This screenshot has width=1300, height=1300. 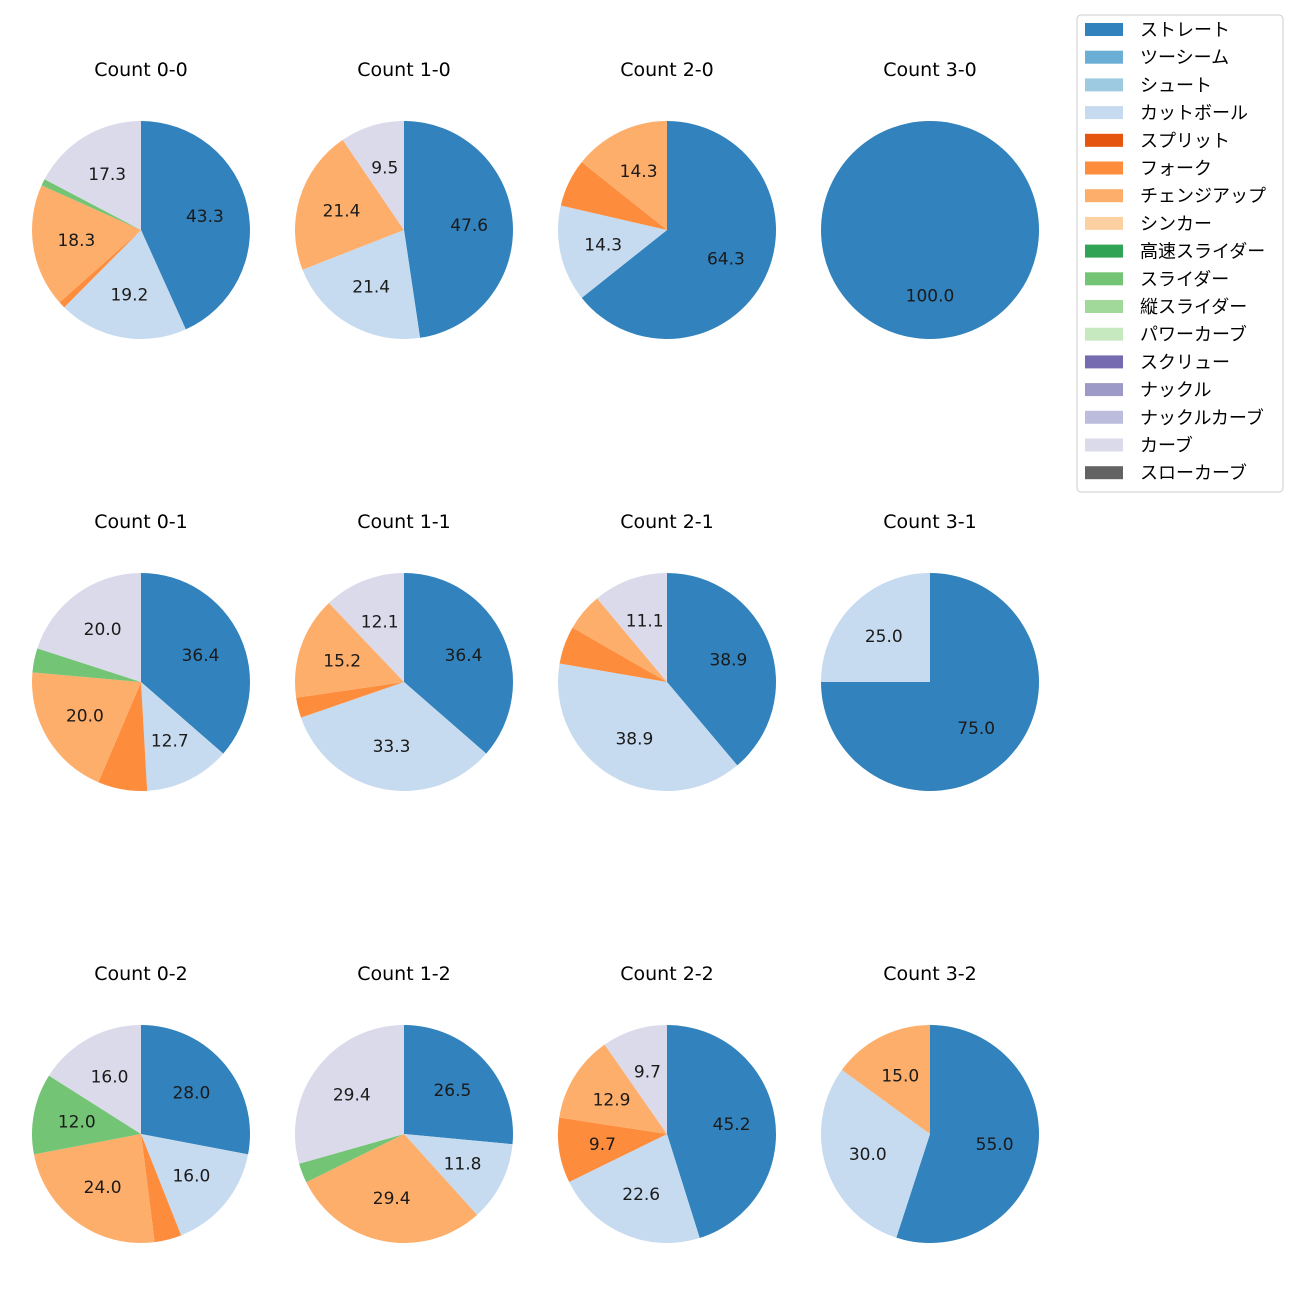 What do you see at coordinates (1202, 418) in the screenshot?
I see `legend-label: ナックルカーブ` at bounding box center [1202, 418].